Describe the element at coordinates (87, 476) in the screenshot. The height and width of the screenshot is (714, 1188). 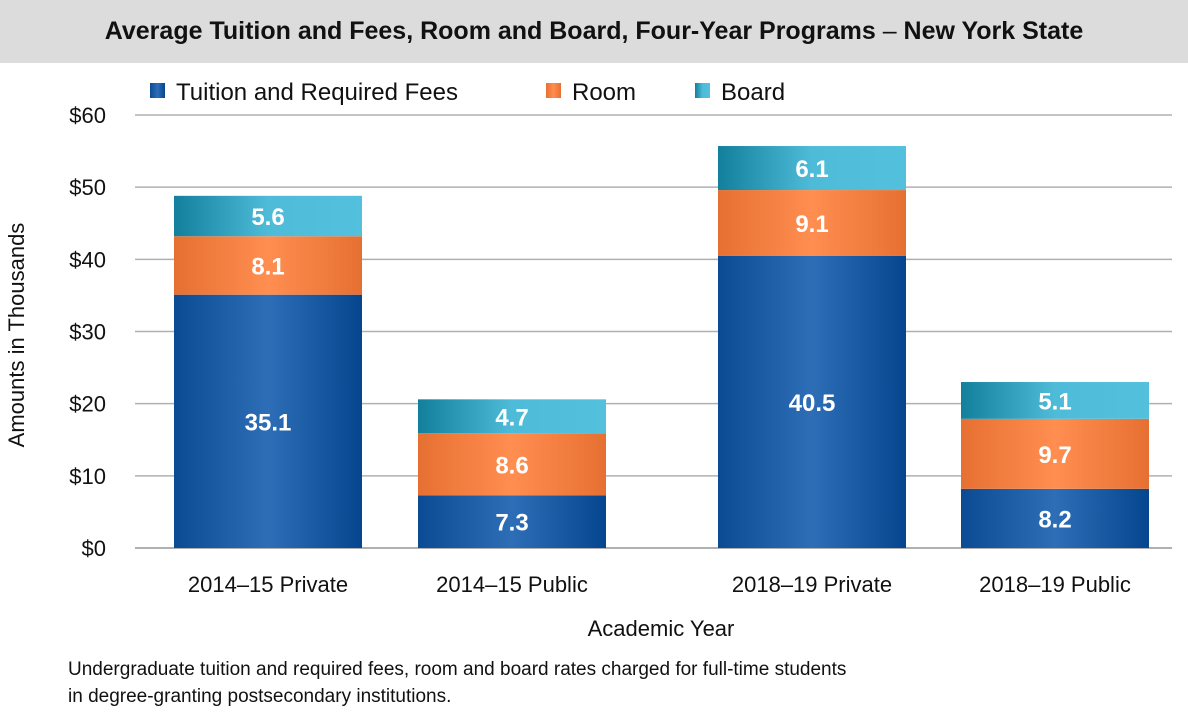
I see `y-tick-label: $10` at that location.